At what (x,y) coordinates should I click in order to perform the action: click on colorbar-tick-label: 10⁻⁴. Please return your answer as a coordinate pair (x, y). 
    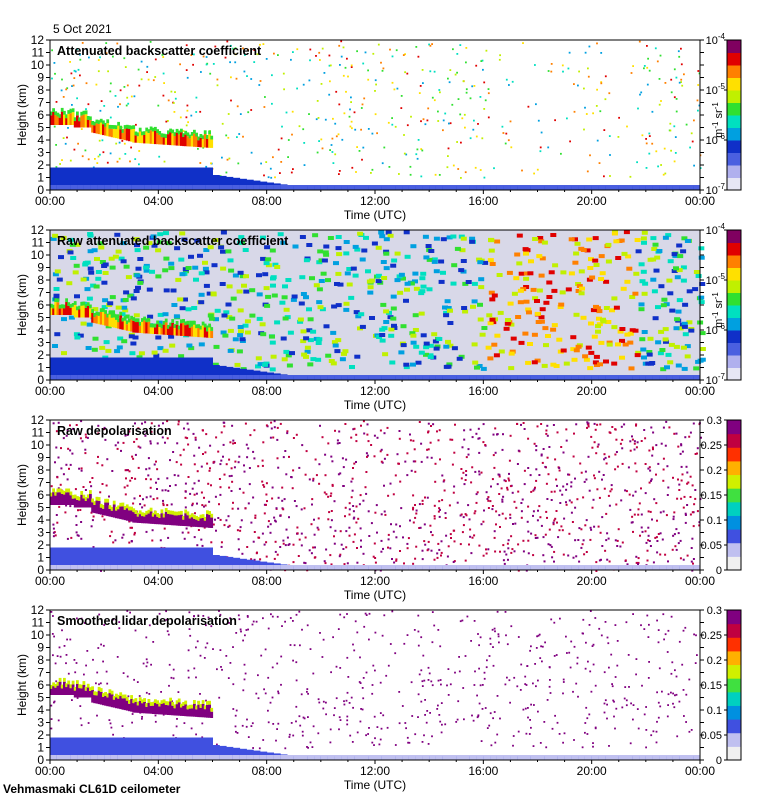
    Looking at the image, I should click on (716, 229).